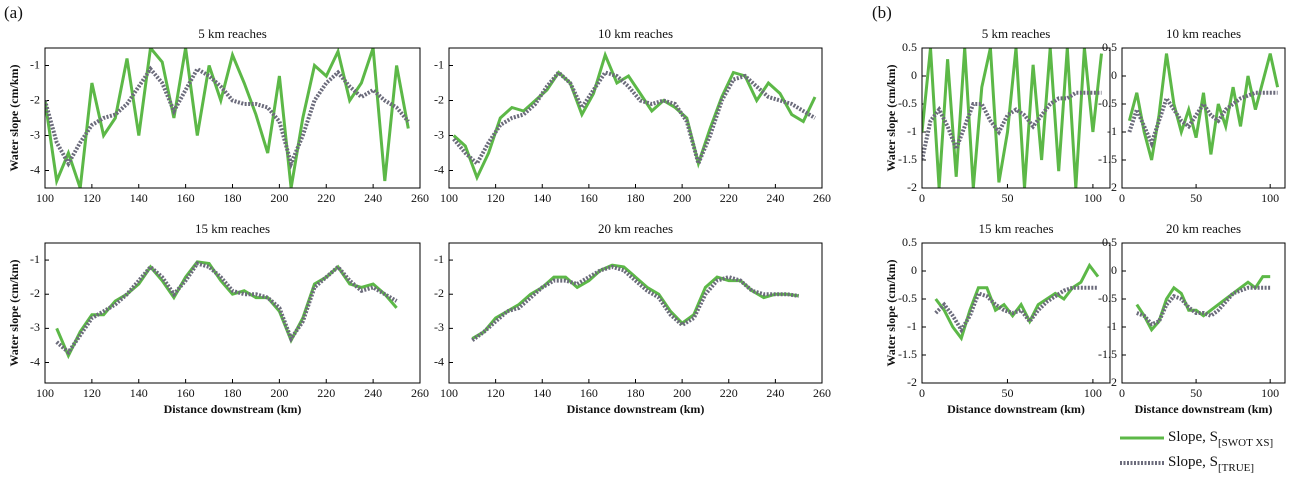 This screenshot has height=482, width=1302. What do you see at coordinates (13, 12) in the screenshot?
I see `panel-label: (a)` at bounding box center [13, 12].